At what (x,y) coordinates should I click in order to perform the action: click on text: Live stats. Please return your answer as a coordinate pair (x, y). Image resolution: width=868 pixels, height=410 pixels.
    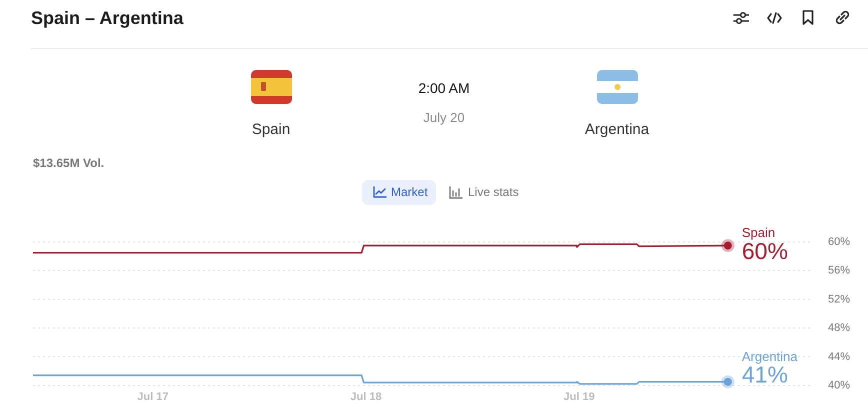
    Looking at the image, I should click on (493, 192).